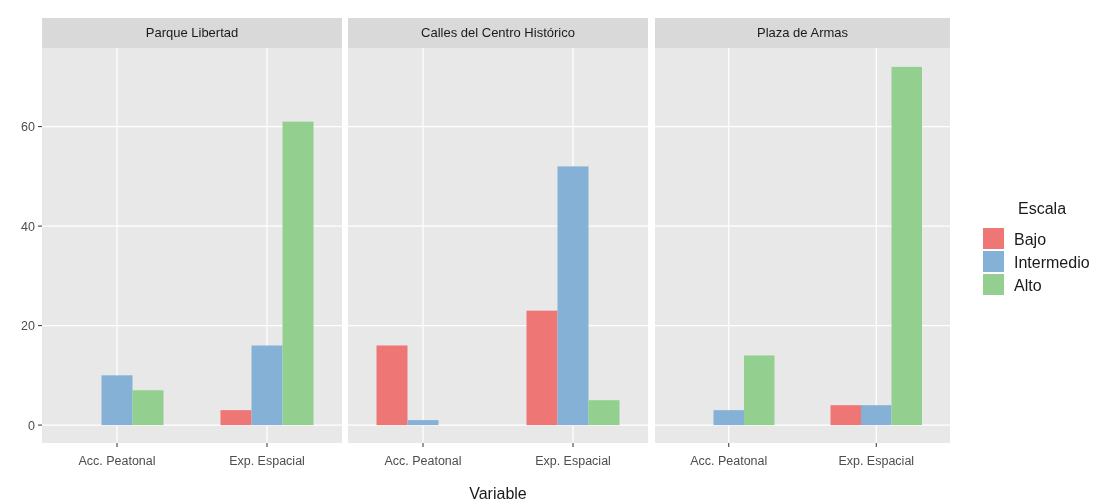 The image size is (1116, 504). Describe the element at coordinates (498, 32) in the screenshot. I see `chart-title: Calles del Centro Histórico` at that location.